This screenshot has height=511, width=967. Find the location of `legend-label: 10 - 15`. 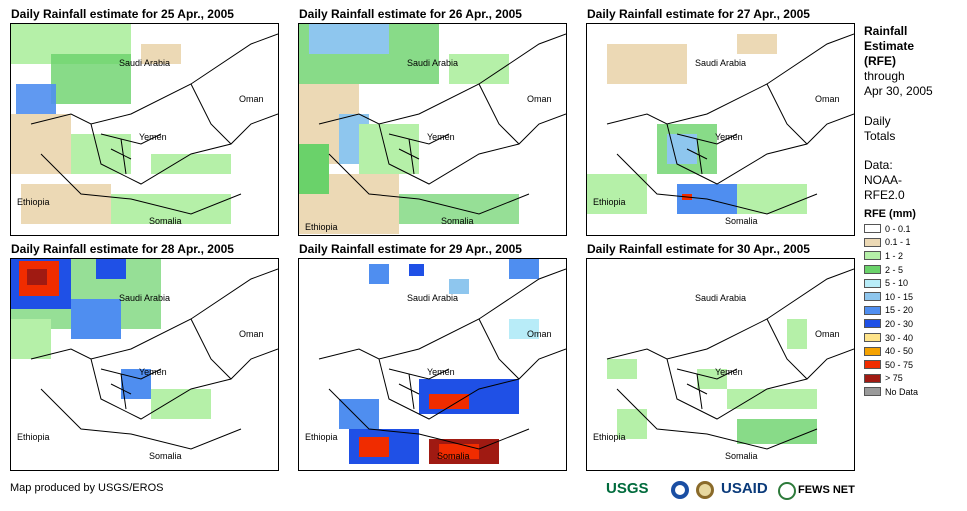

legend-label: 10 - 15 is located at coordinates (899, 296).